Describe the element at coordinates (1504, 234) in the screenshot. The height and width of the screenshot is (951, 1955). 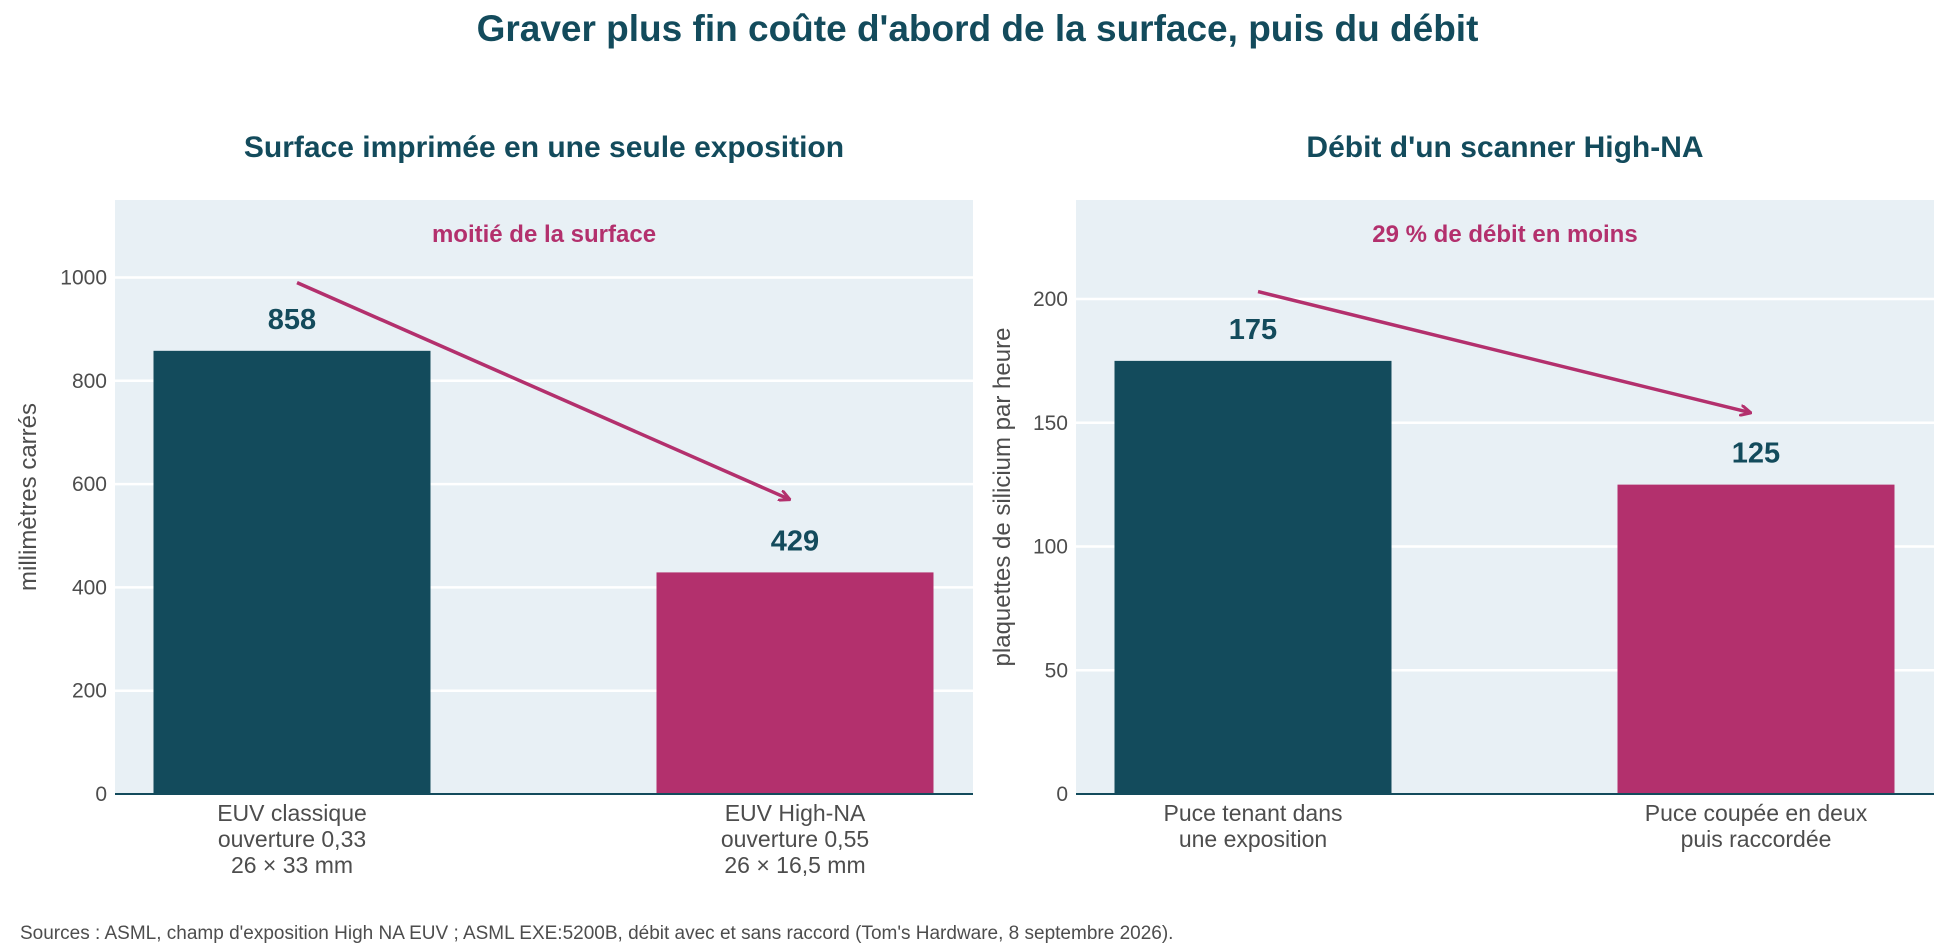
I see `panel2-annotation: 29 % de débit en moins` at that location.